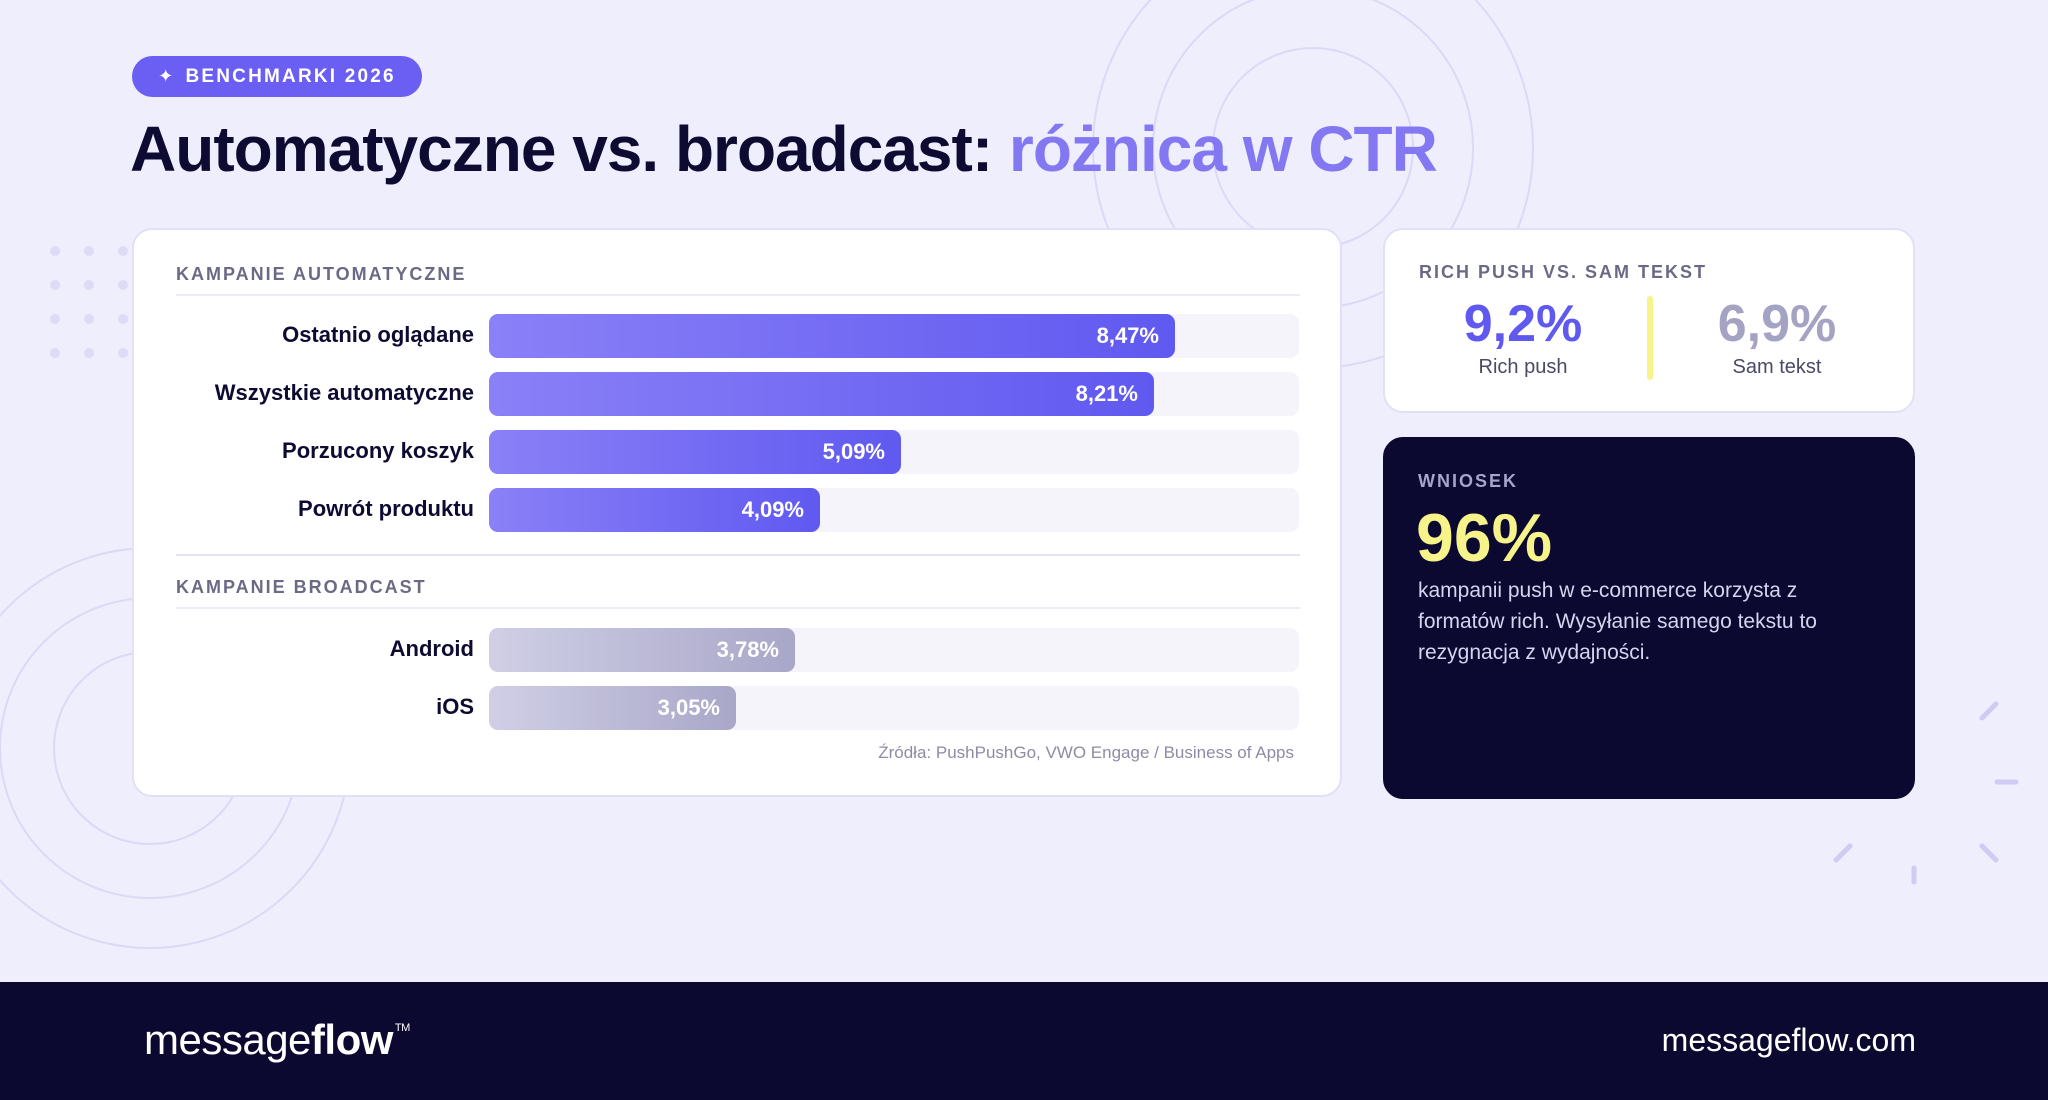 This screenshot has width=2048, height=1100. Describe the element at coordinates (402, 1028) in the screenshot. I see `logo-trademark: TM` at that location.